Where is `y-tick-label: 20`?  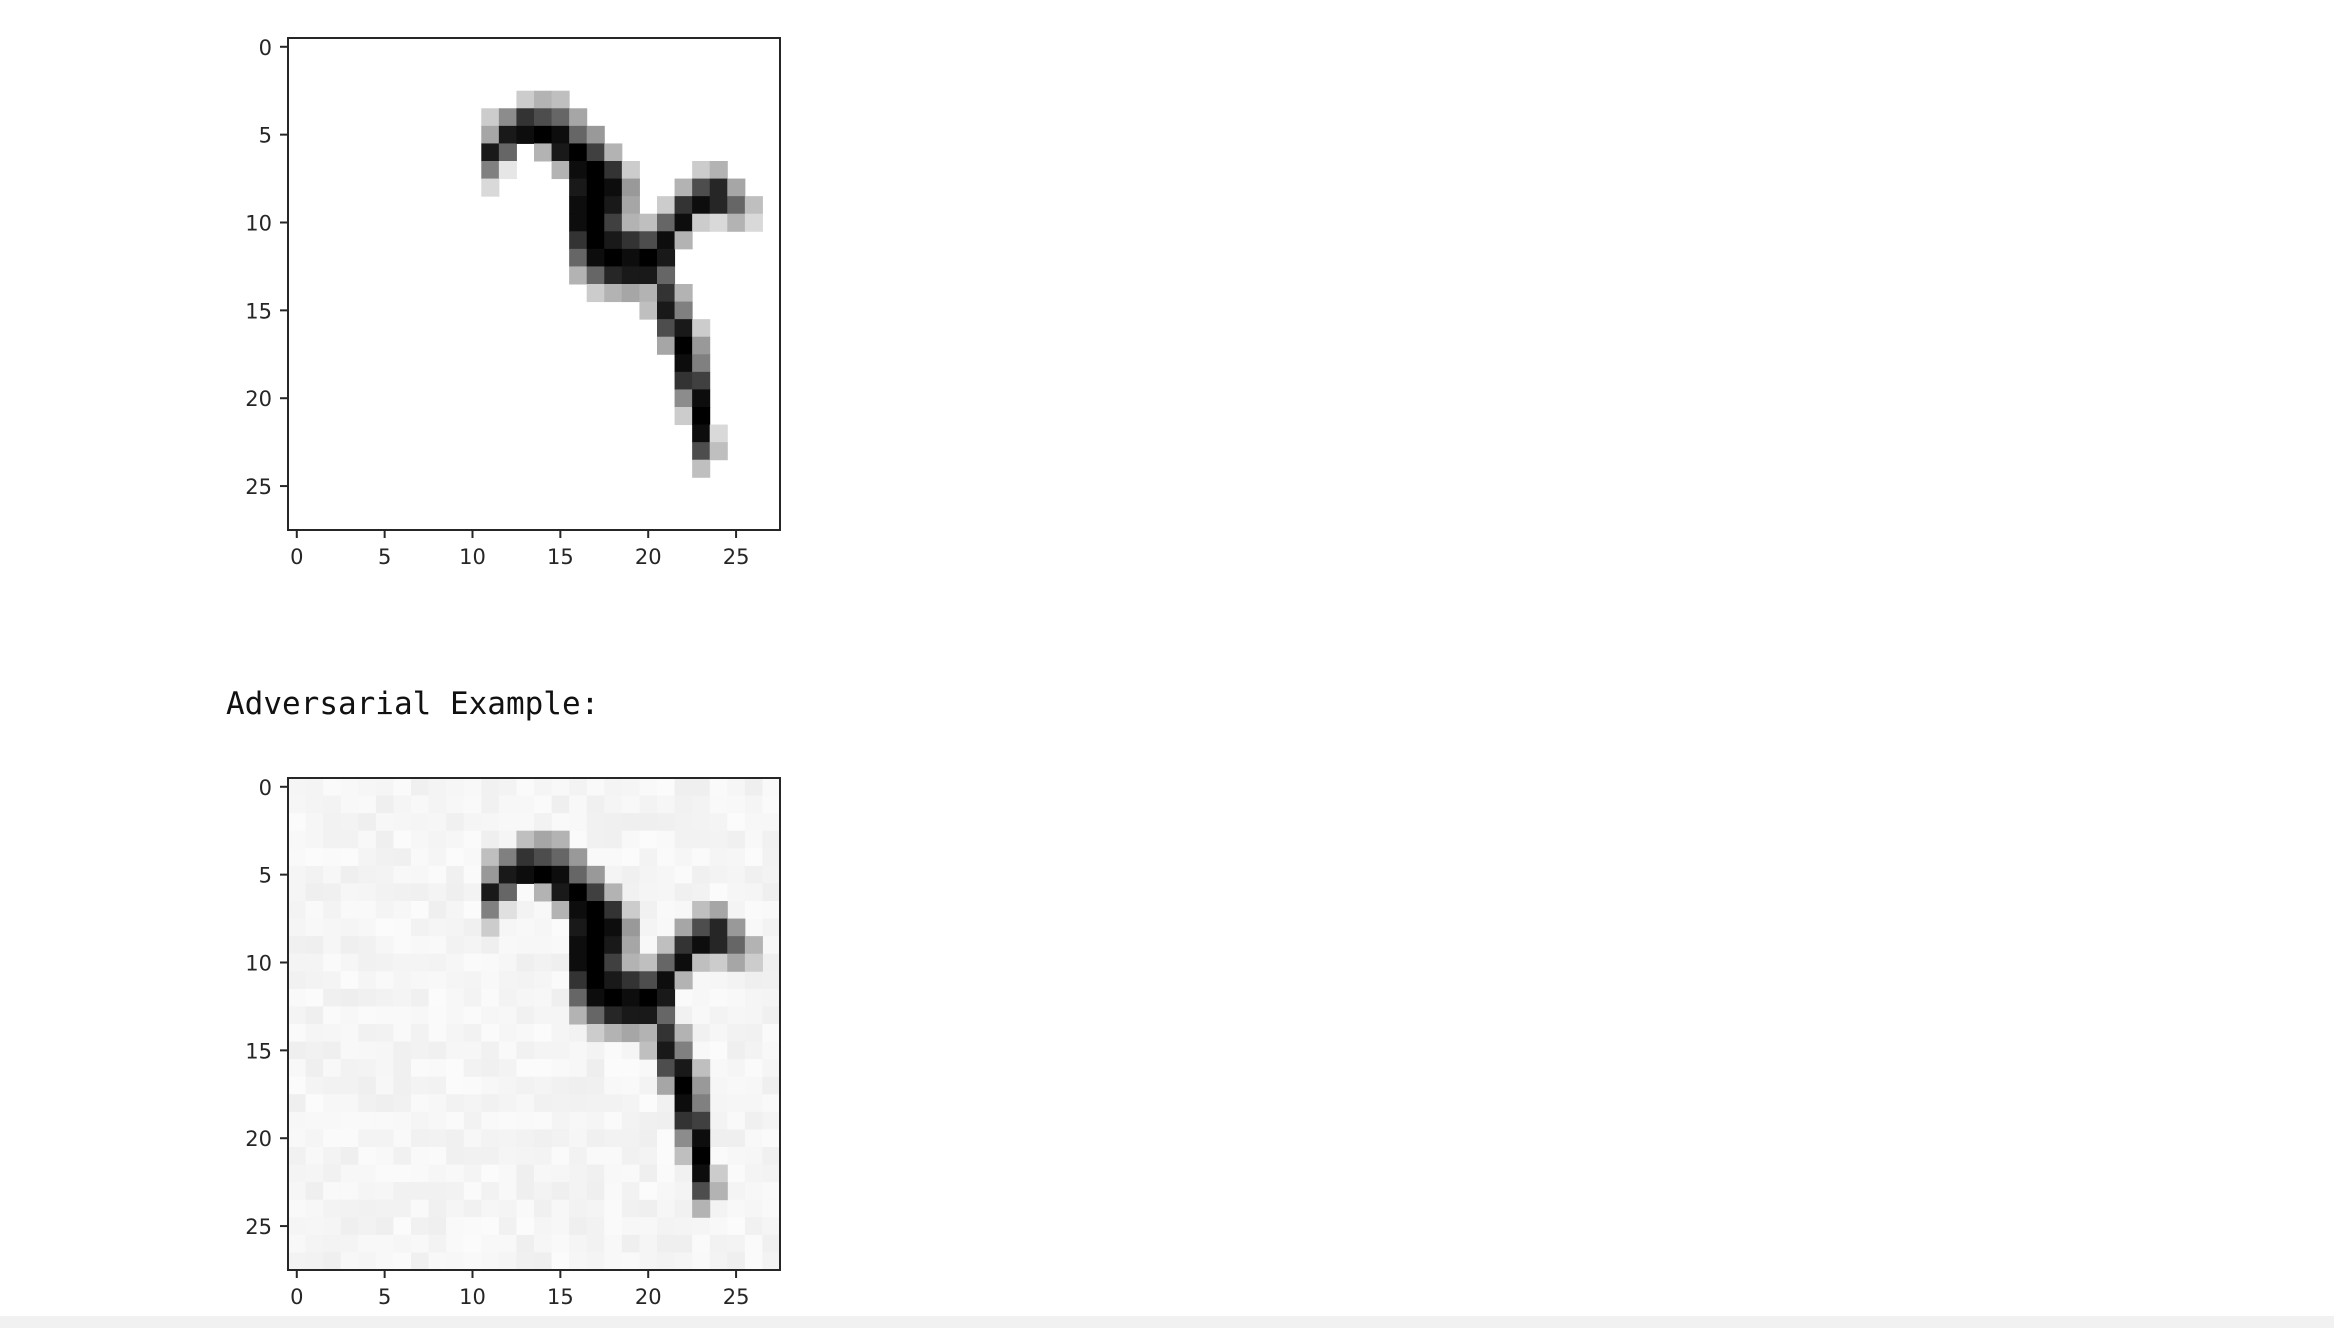
y-tick-label: 20 is located at coordinates (258, 399).